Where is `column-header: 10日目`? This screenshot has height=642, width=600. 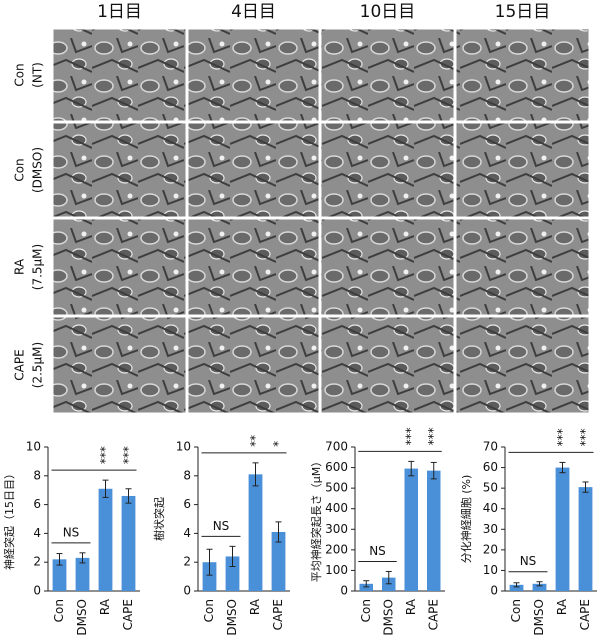
column-header: 10日目 is located at coordinates (388, 12).